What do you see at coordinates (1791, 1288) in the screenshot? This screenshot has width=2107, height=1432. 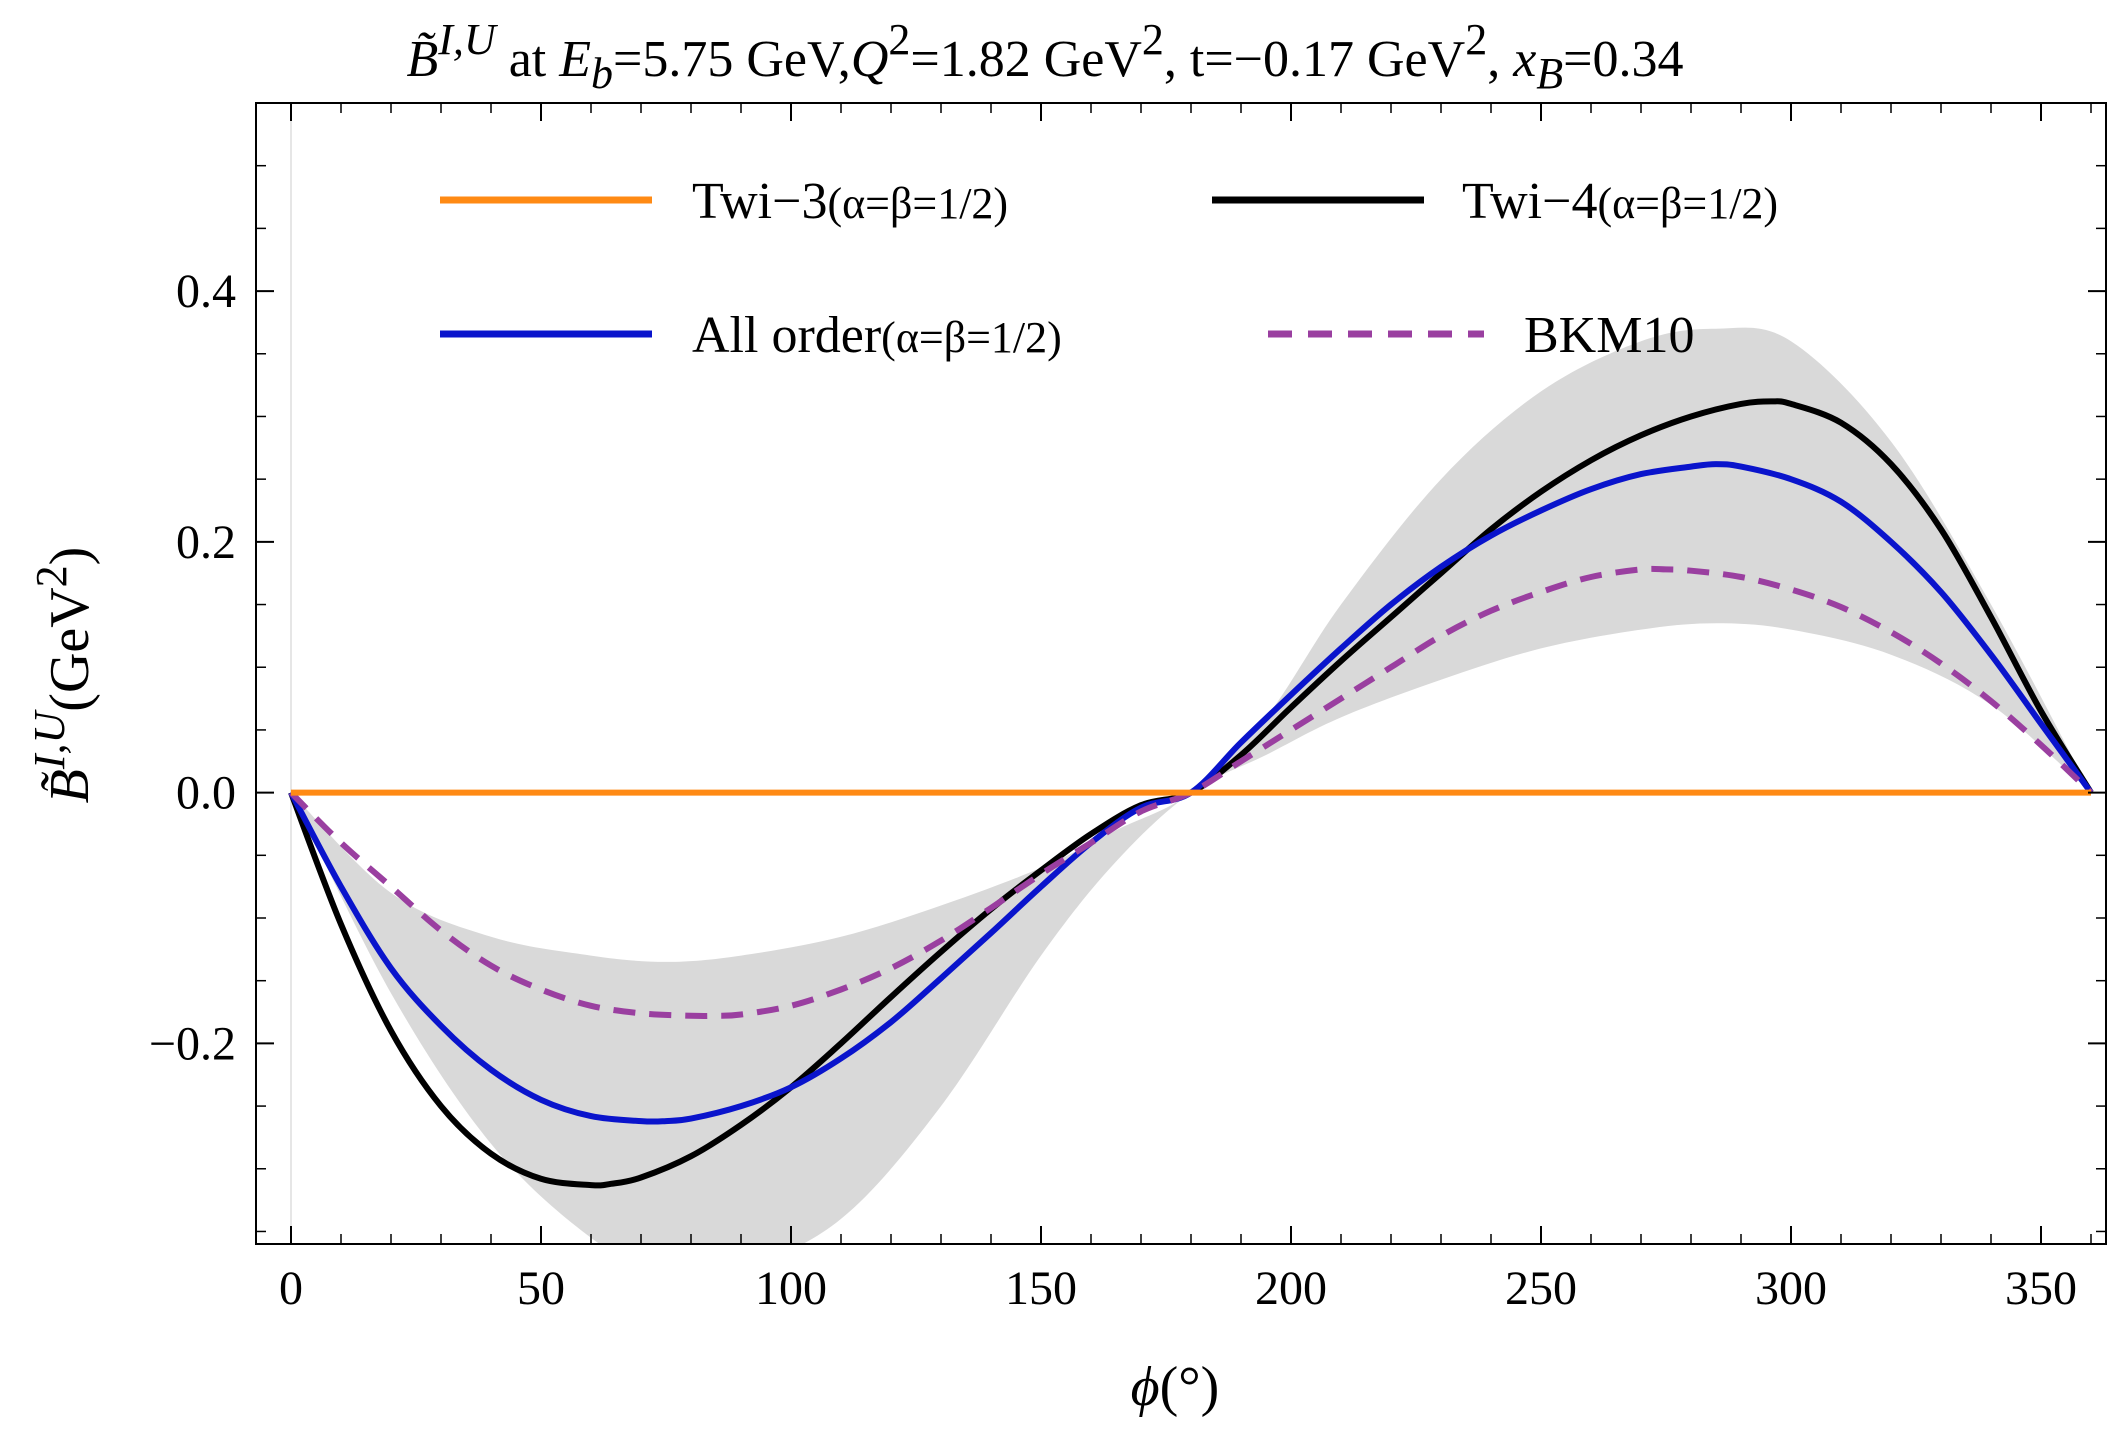 I see `x-tick-label: 300` at bounding box center [1791, 1288].